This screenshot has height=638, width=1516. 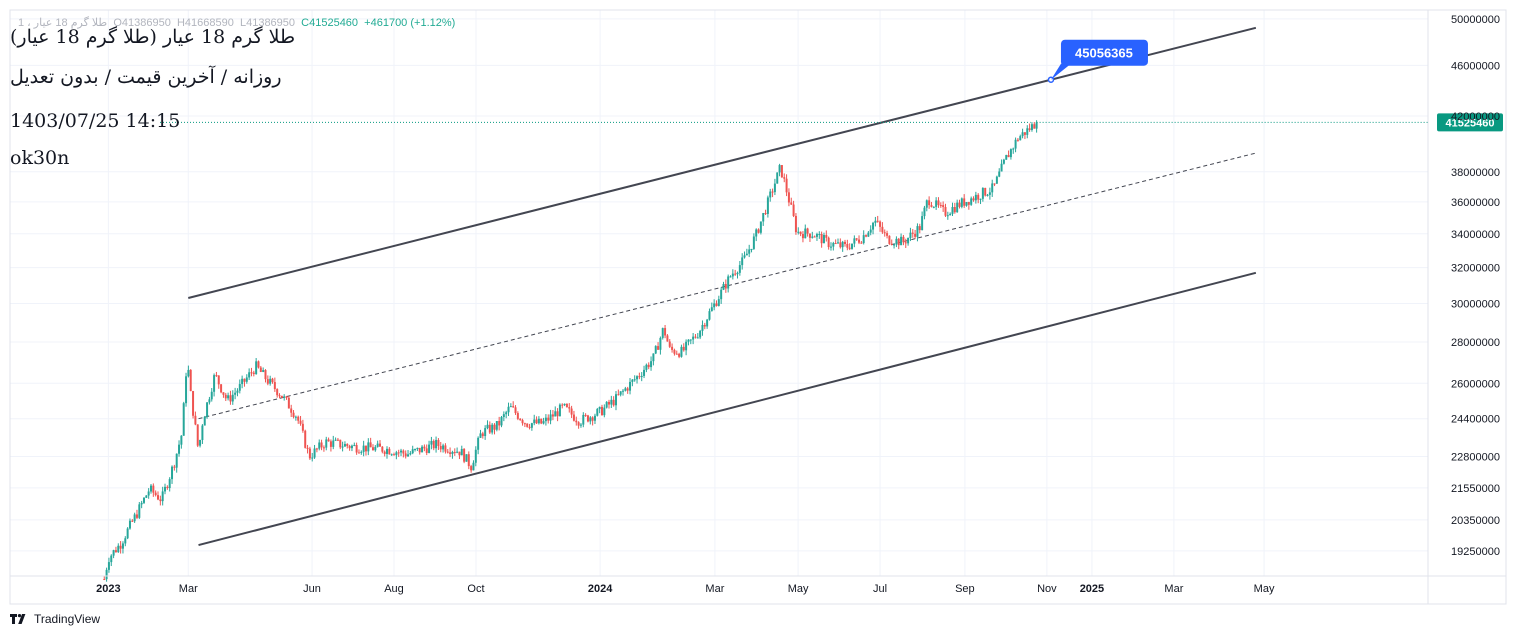 I want to click on price-tick-label: 34000000, so click(x=1475, y=235).